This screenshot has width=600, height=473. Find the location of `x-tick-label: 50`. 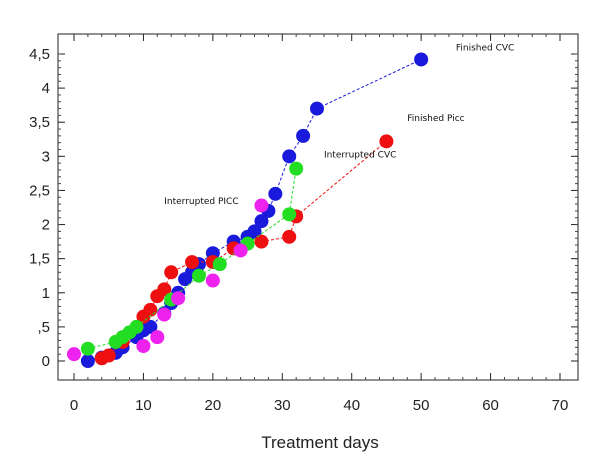

x-tick-label: 50 is located at coordinates (421, 405).